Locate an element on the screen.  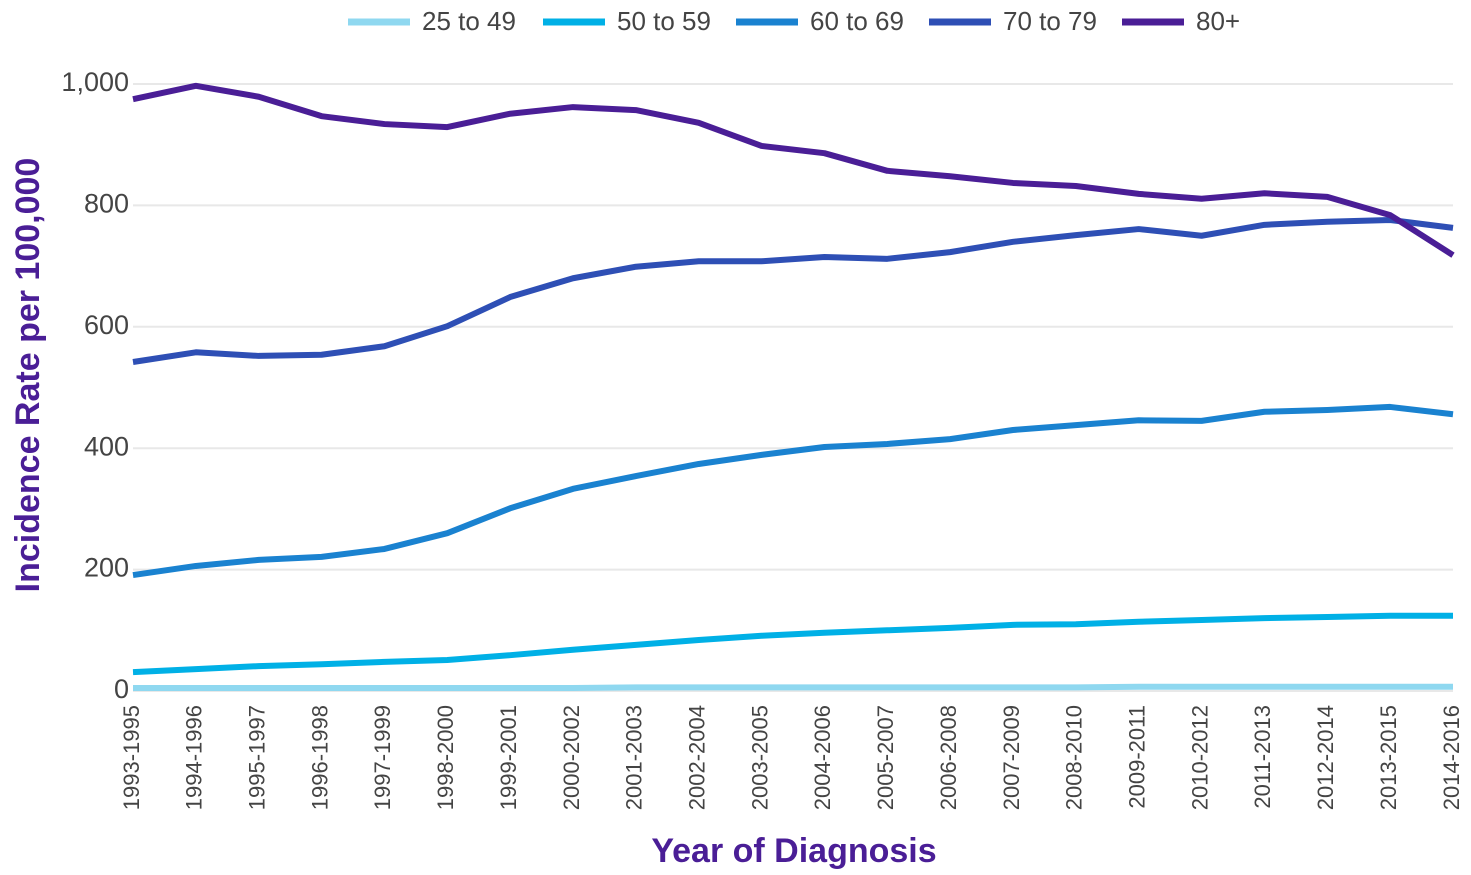
legend-label: 70 to 79 is located at coordinates (1050, 21).